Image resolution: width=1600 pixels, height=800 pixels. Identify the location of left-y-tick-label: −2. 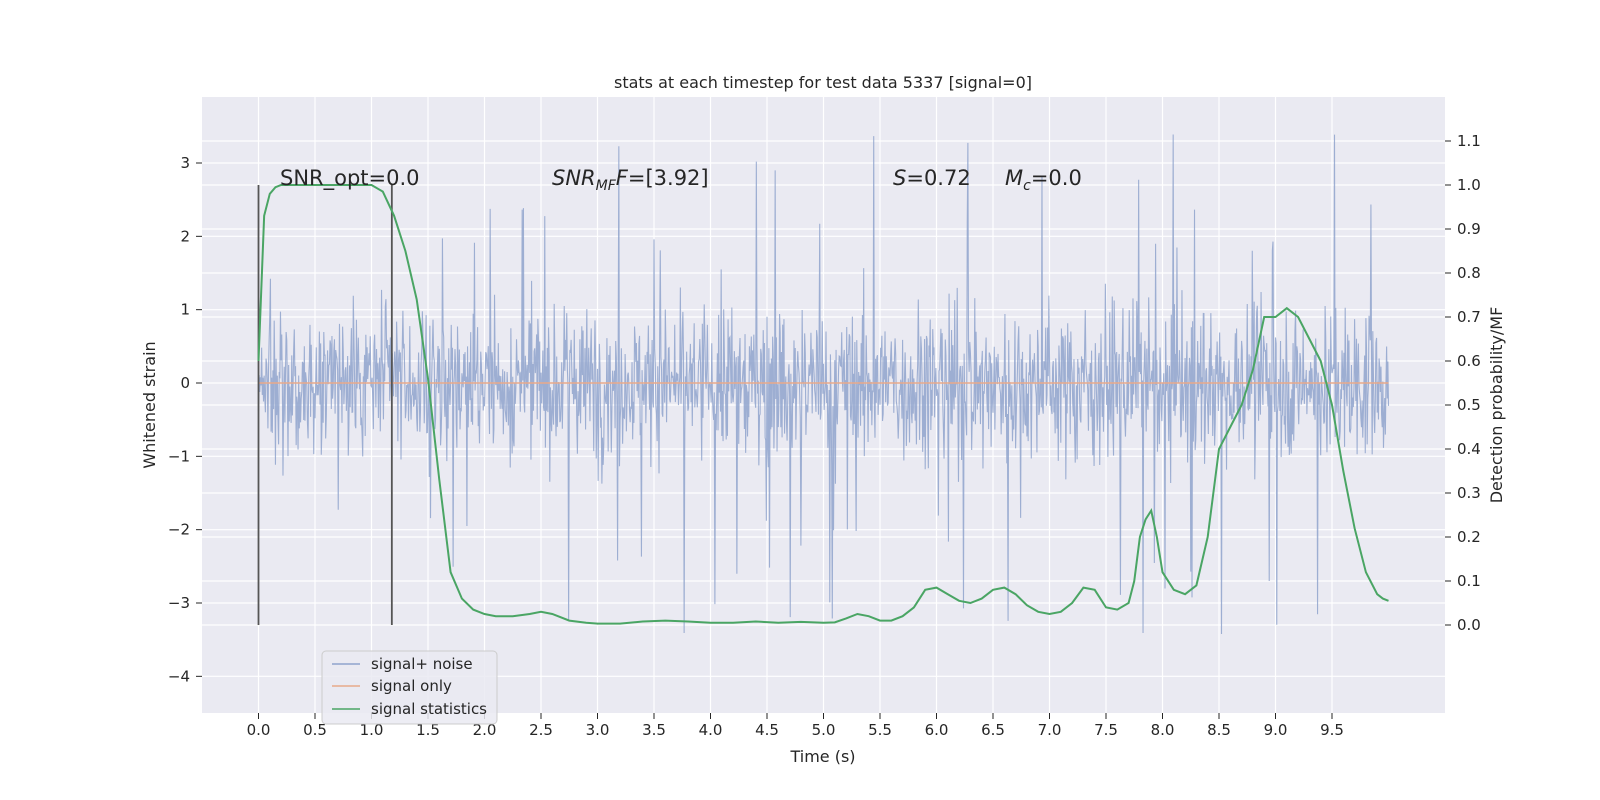
(179, 530).